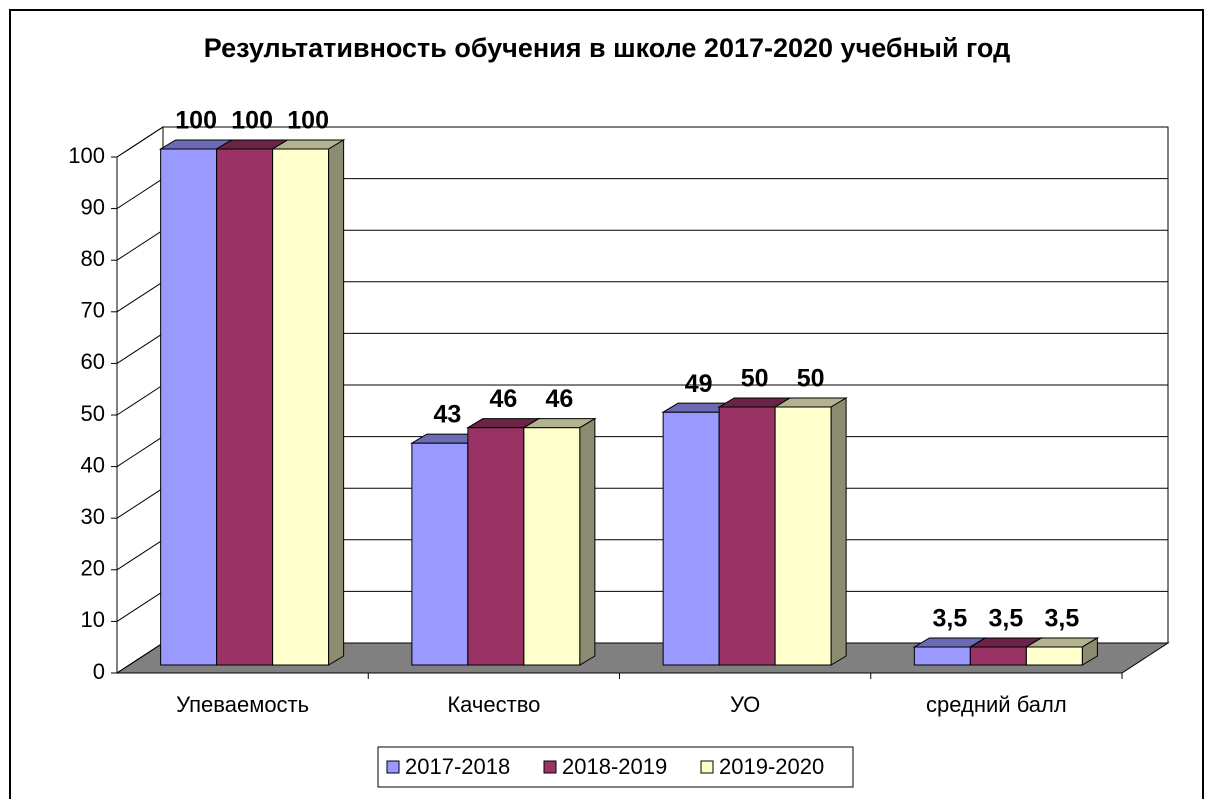 Image resolution: width=1214 pixels, height=799 pixels. What do you see at coordinates (93, 464) in the screenshot?
I see `y-tick-label: 40` at bounding box center [93, 464].